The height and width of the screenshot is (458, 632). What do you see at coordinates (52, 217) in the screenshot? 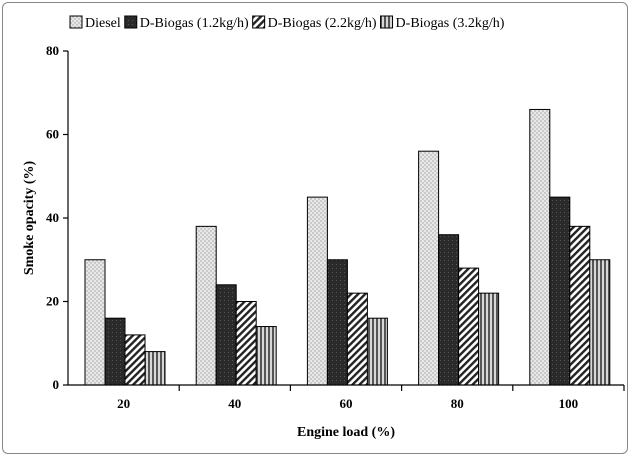
I see `y-tick-label: 40` at bounding box center [52, 217].